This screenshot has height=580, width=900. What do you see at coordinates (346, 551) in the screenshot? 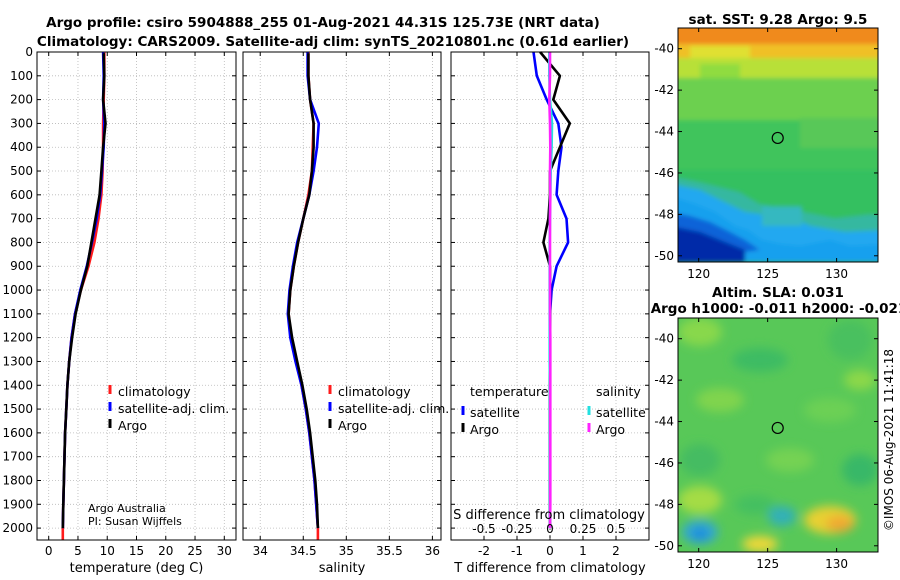
I see `x-tick-label: 35` at bounding box center [346, 551].